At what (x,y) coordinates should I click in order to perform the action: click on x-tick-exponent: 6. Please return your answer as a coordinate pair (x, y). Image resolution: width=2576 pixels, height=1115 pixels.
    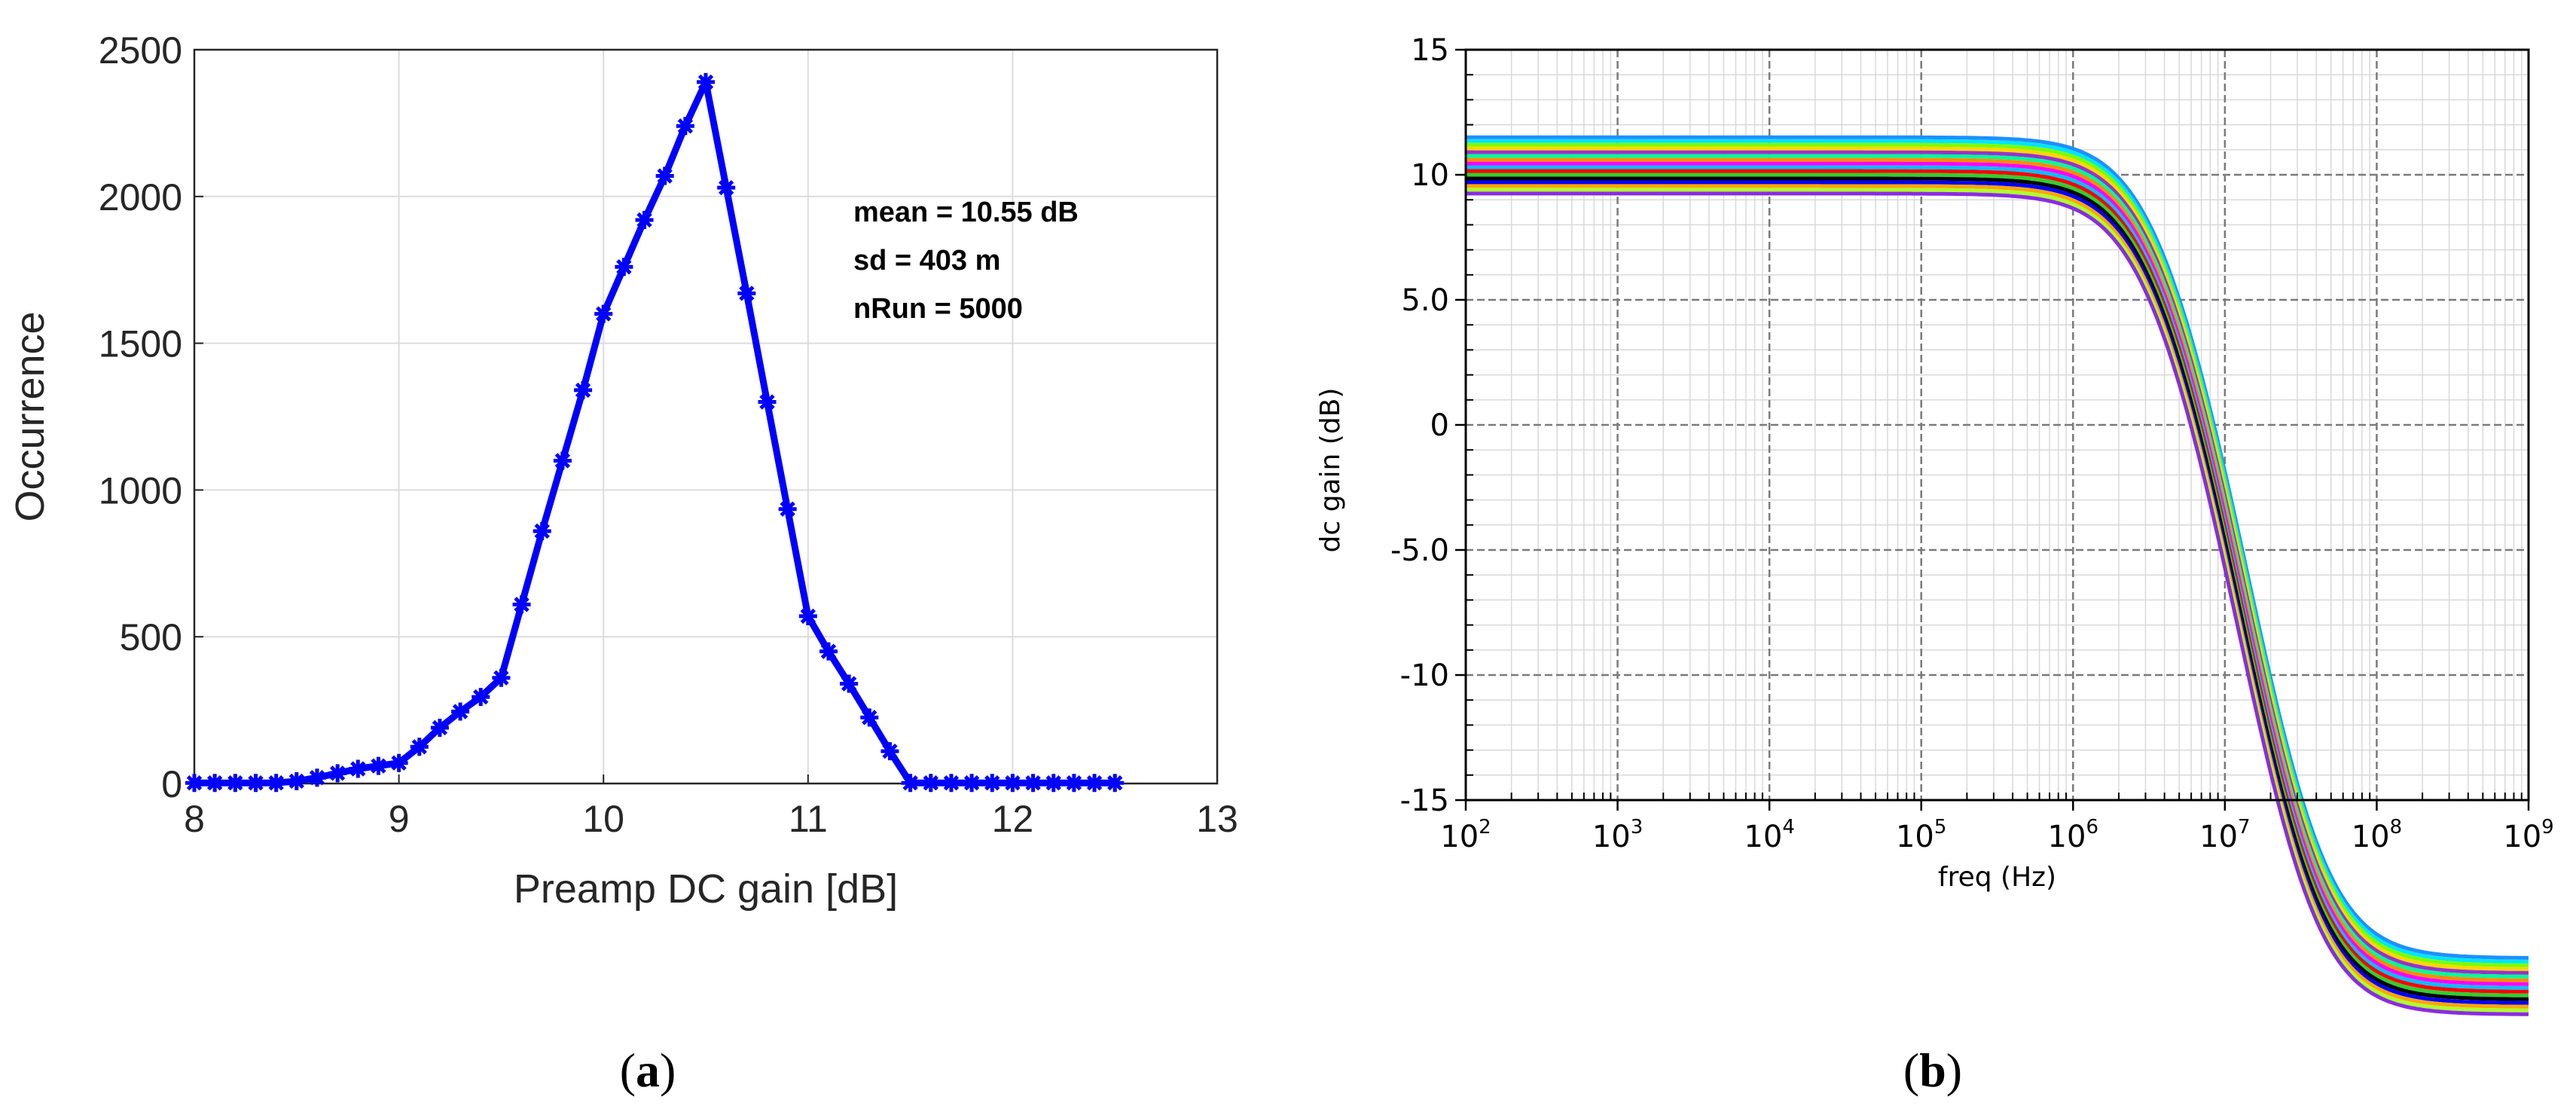
    Looking at the image, I should click on (2092, 828).